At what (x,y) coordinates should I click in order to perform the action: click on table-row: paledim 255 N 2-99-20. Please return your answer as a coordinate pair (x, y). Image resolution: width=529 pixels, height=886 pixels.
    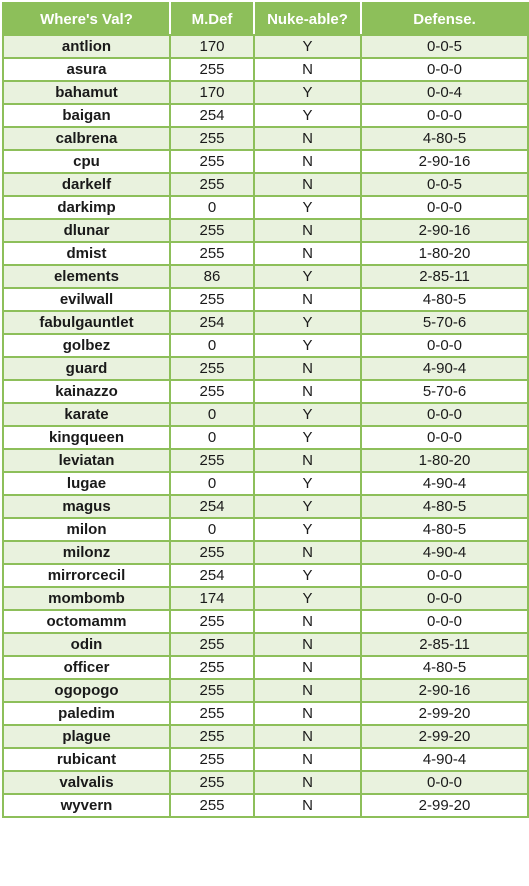
    Looking at the image, I should click on (265, 713).